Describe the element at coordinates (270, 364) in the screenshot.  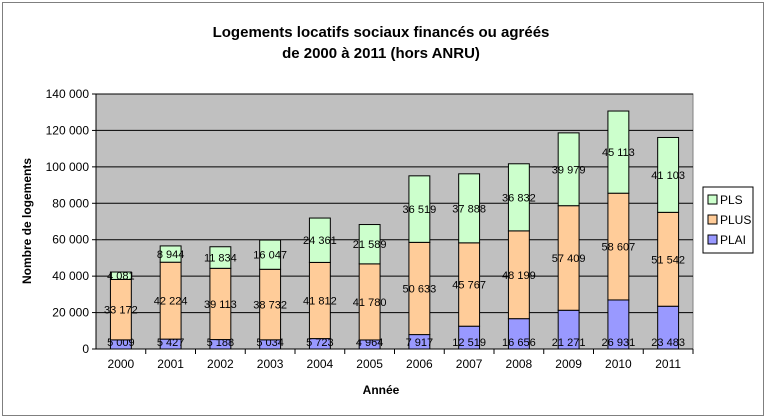
I see `x-tick-label: 2003` at that location.